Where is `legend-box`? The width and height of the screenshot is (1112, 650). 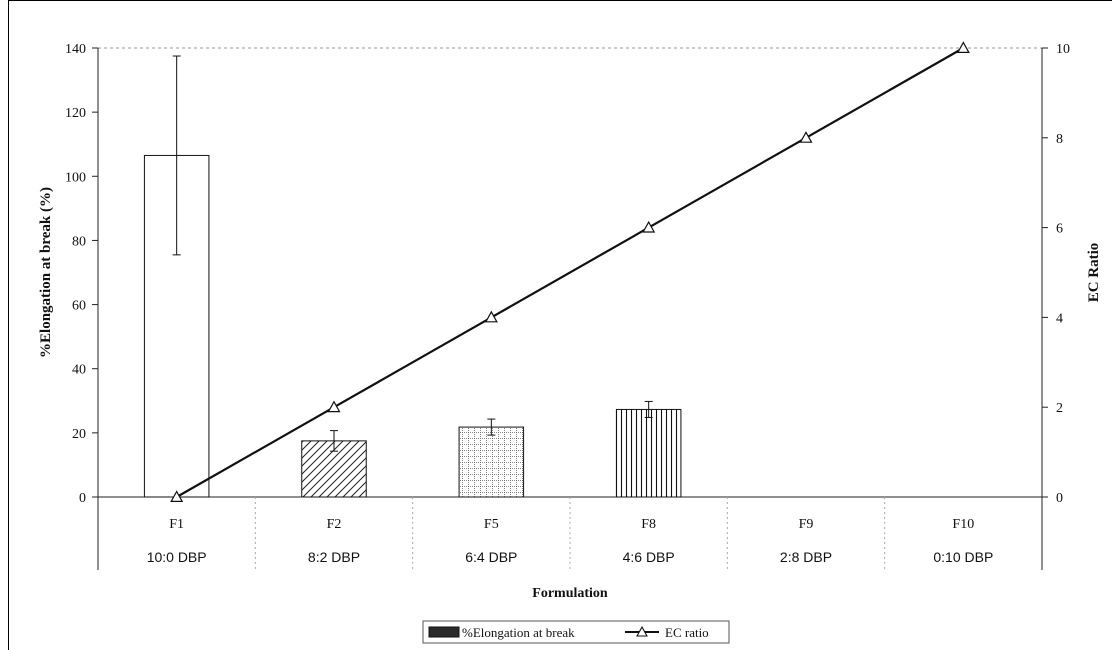 legend-box is located at coordinates (576, 632).